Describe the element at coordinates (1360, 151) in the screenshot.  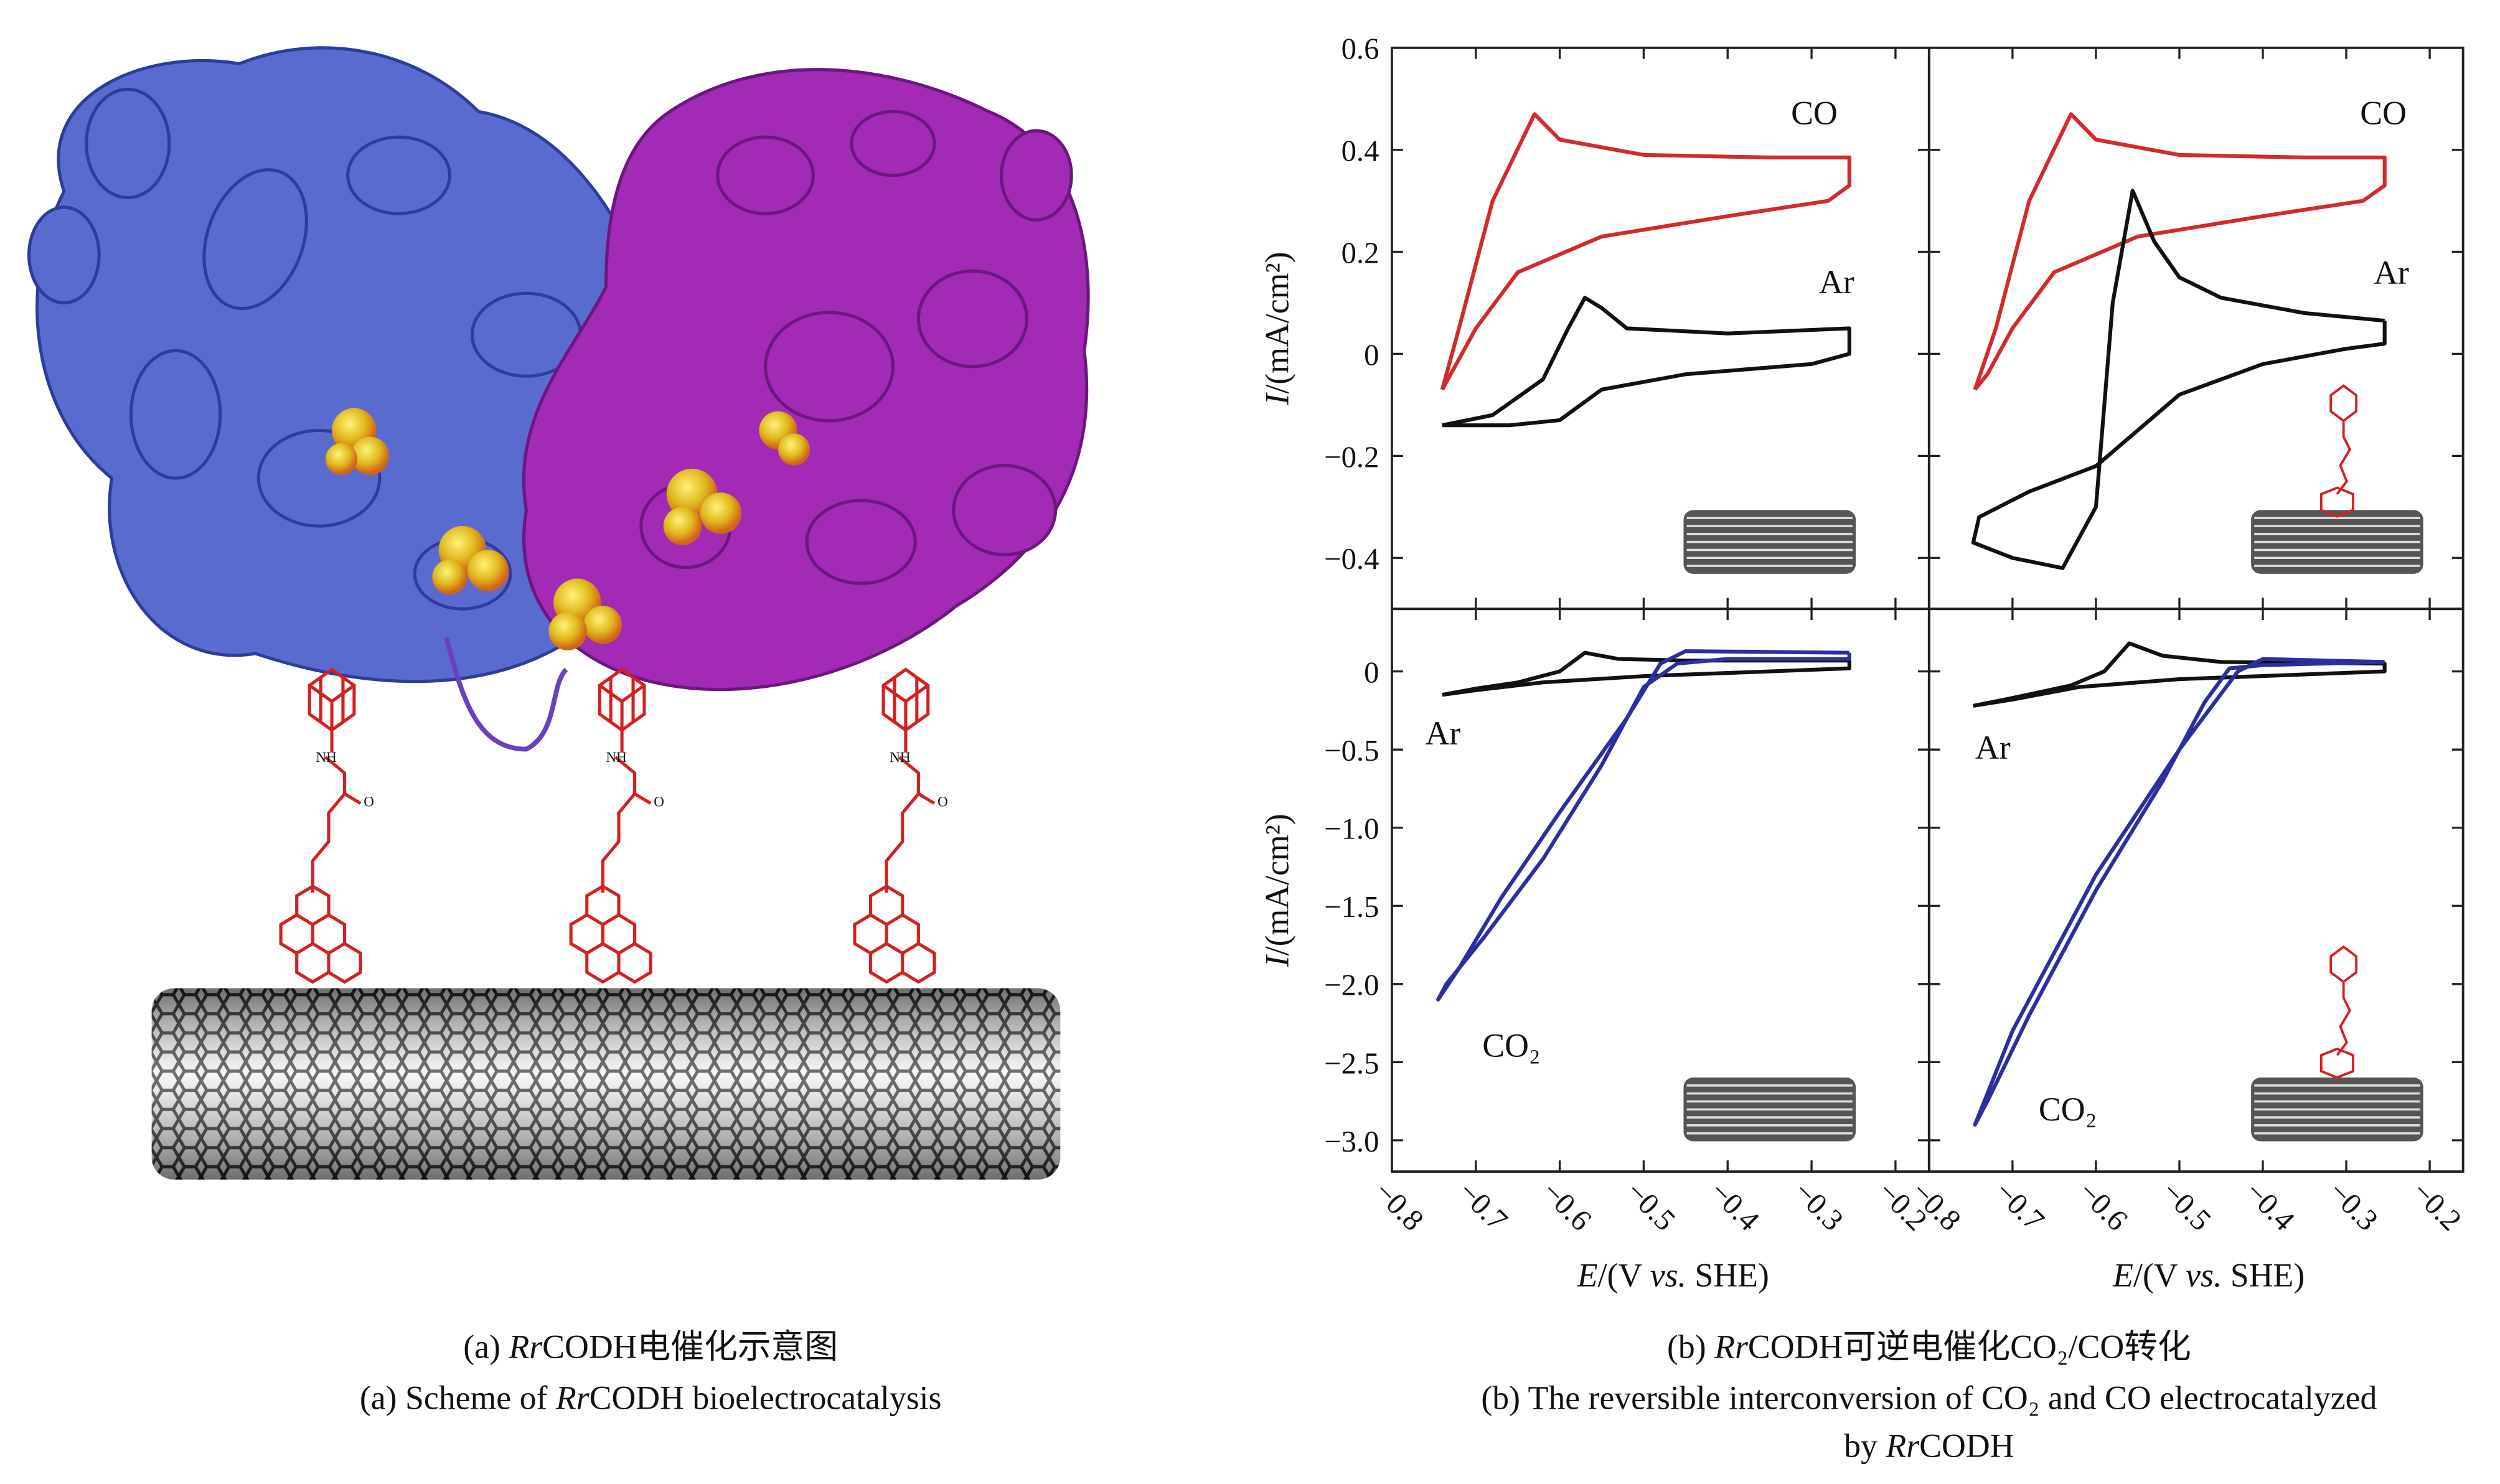
I see `y-tick-label: 0.4` at that location.